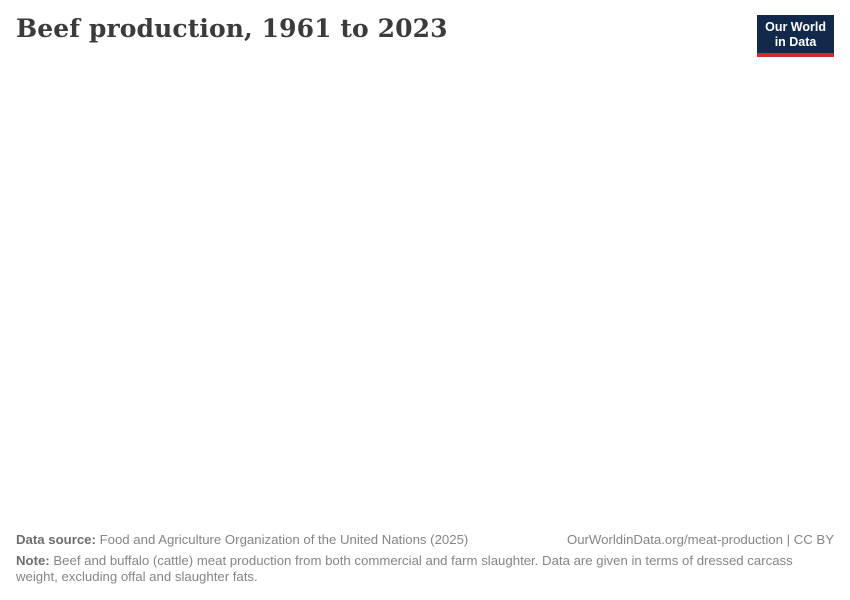 The height and width of the screenshot is (600, 850). I want to click on owid-logo-line1: Our World, so click(795, 27).